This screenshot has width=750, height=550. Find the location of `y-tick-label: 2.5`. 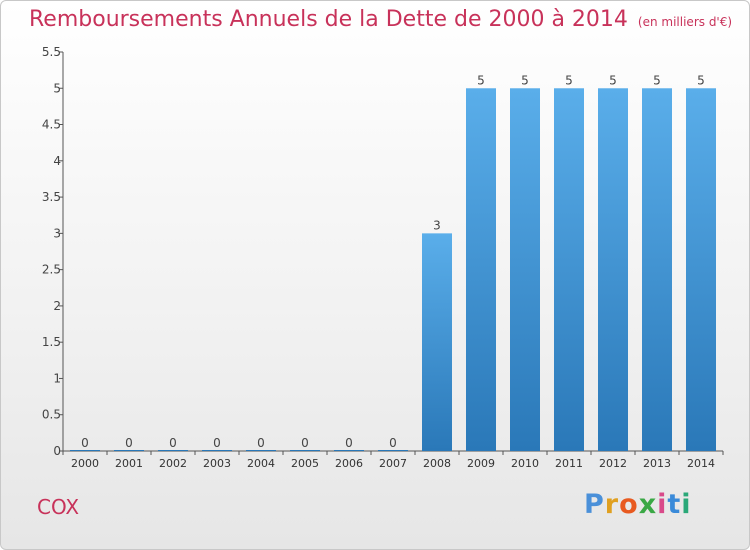

y-tick-label: 2.5 is located at coordinates (51, 270).